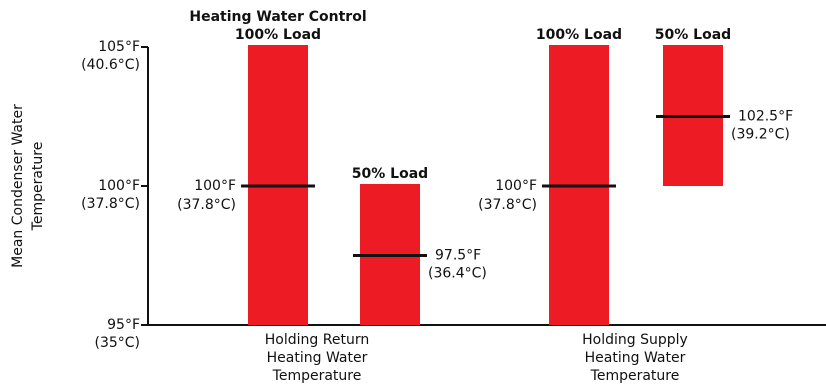 Image resolution: width=826 pixels, height=387 pixels. Describe the element at coordinates (110, 204) in the screenshot. I see `y-tick-label-c: (37.8°C)` at that location.